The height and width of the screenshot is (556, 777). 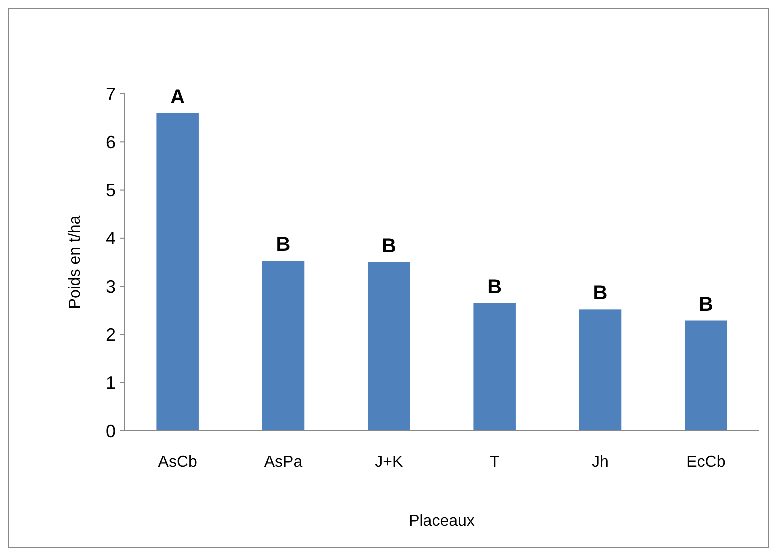 What do you see at coordinates (706, 462) in the screenshot?
I see `x-tick-label: EcCb` at bounding box center [706, 462].